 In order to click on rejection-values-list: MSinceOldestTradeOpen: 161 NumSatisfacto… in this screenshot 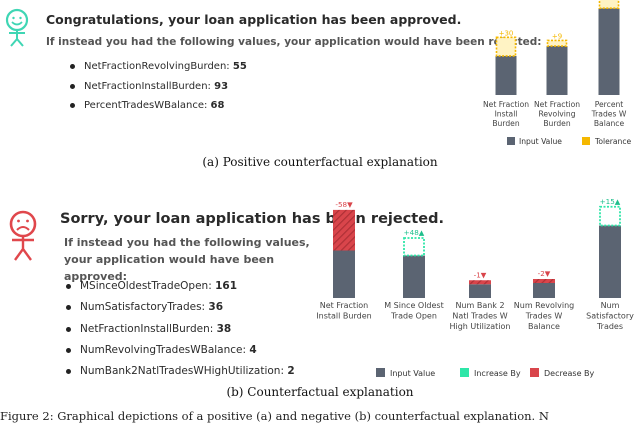, I will do `click(179, 329)`.